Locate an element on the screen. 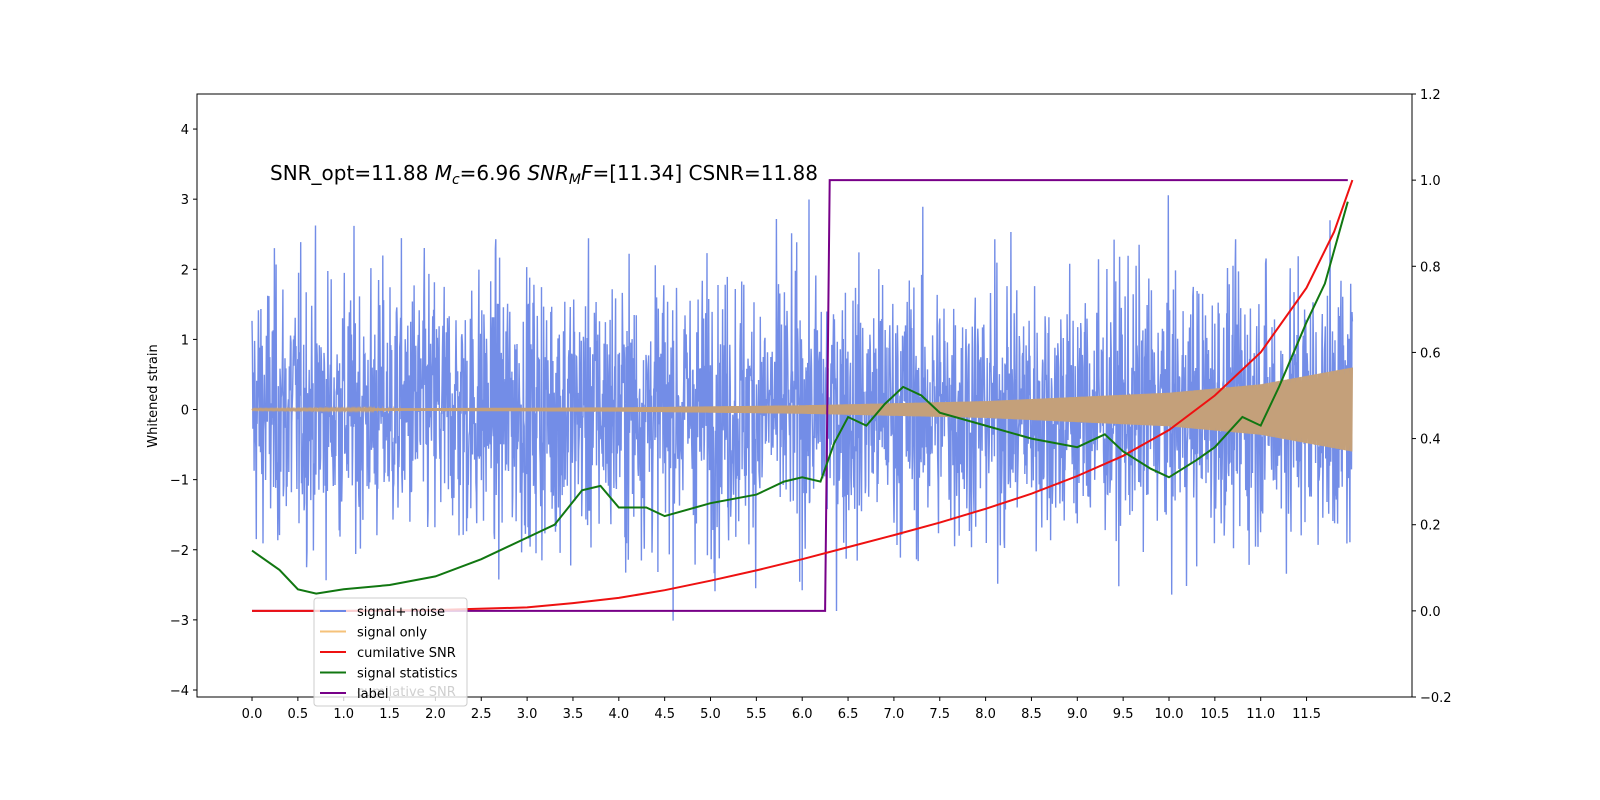 Image resolution: width=1600 pixels, height=800 pixels. x-tick-label: 1.5 is located at coordinates (389, 714).